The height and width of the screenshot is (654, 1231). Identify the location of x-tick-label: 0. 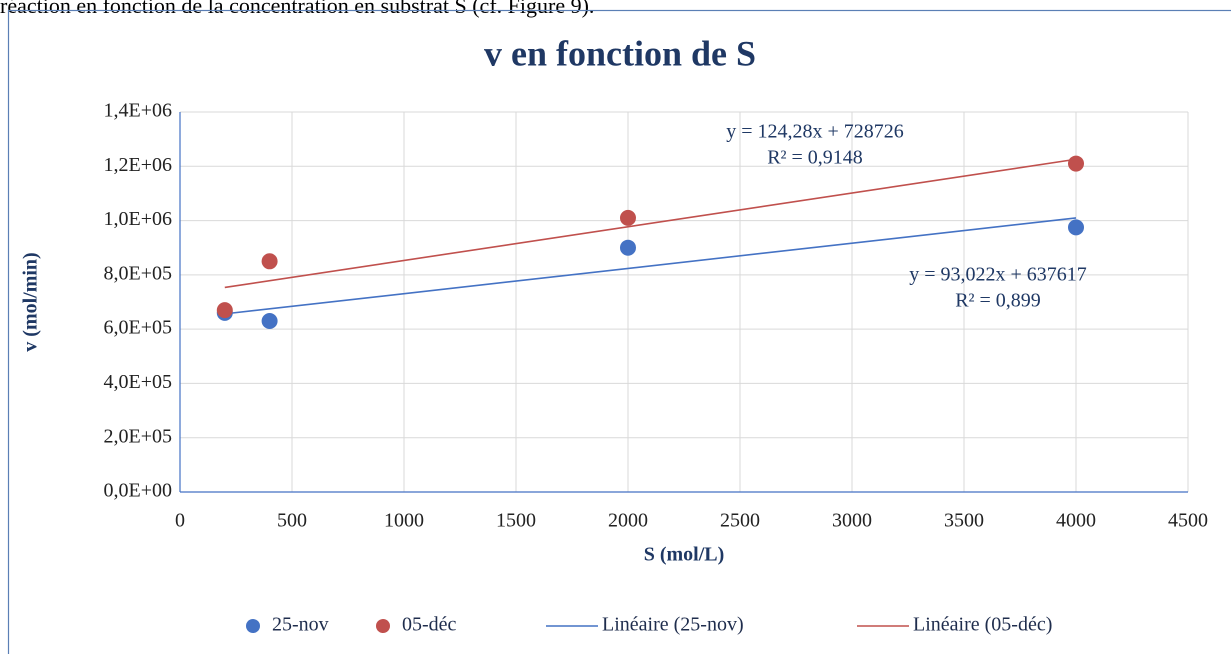
(180, 521).